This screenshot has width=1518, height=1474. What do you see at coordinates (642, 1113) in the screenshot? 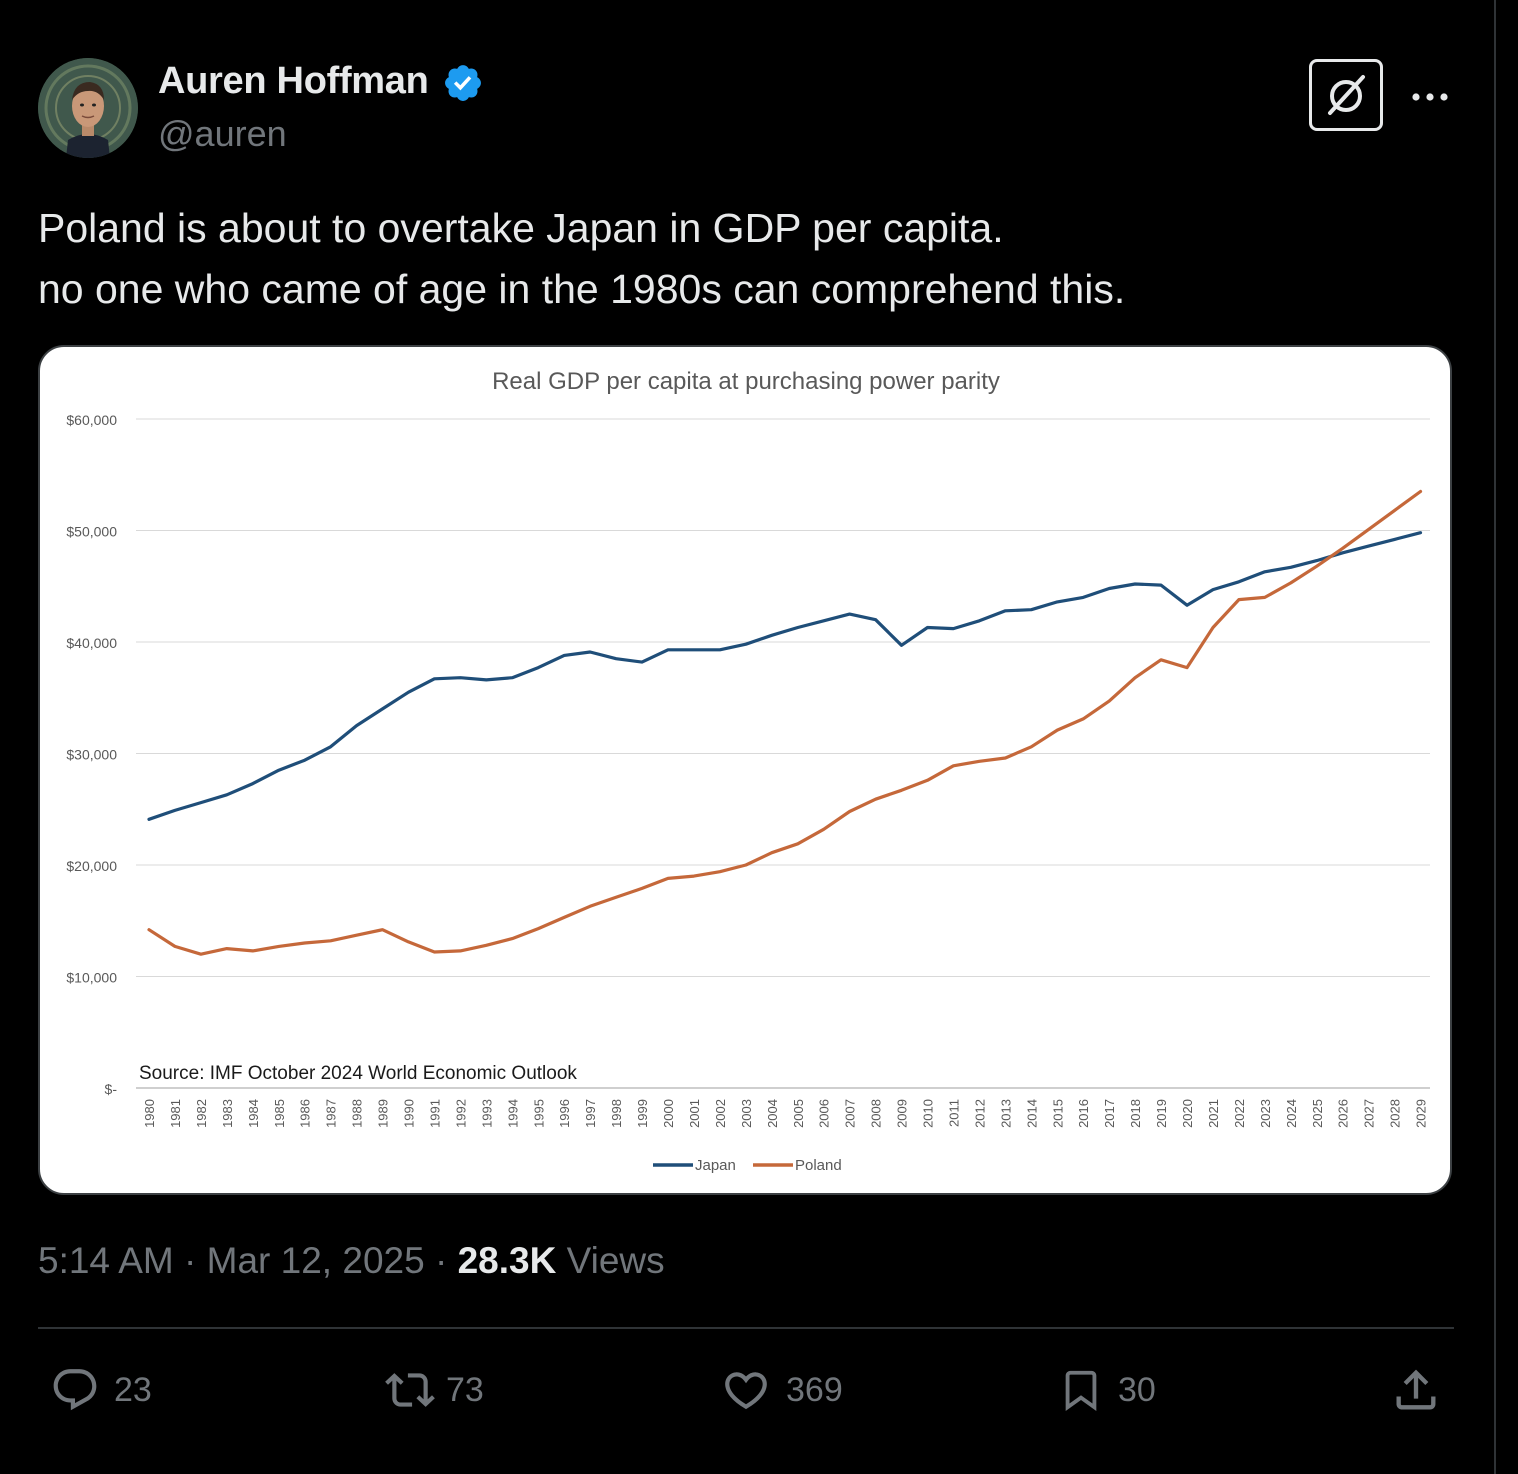
I see `x-tick-label: 1999` at bounding box center [642, 1113].